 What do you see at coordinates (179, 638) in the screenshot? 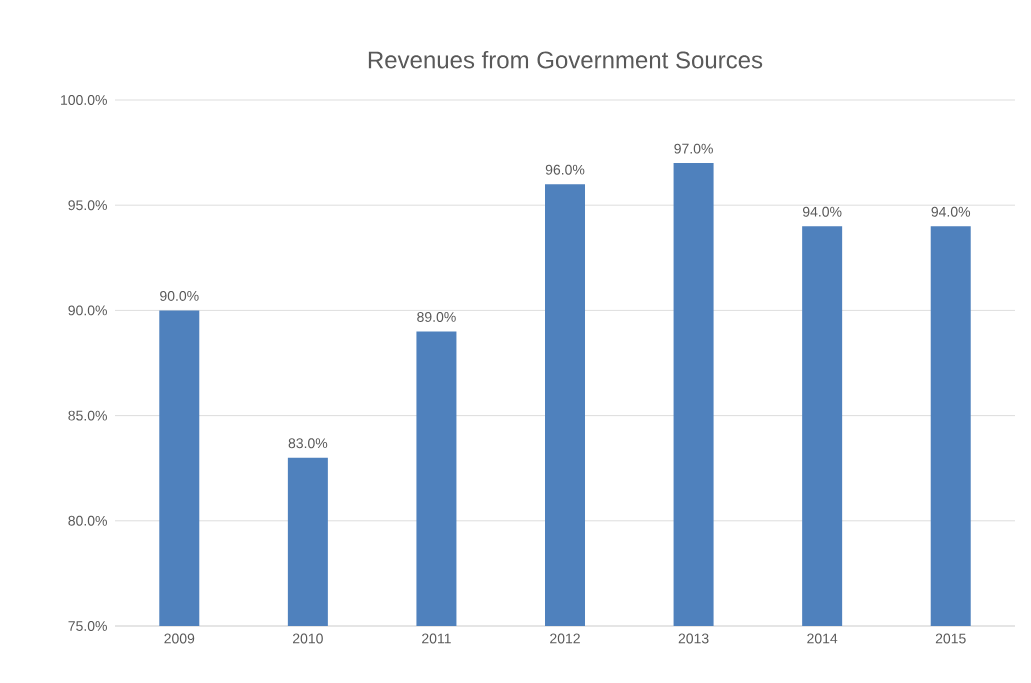
I see `x-tick-label: 2009` at bounding box center [179, 638].